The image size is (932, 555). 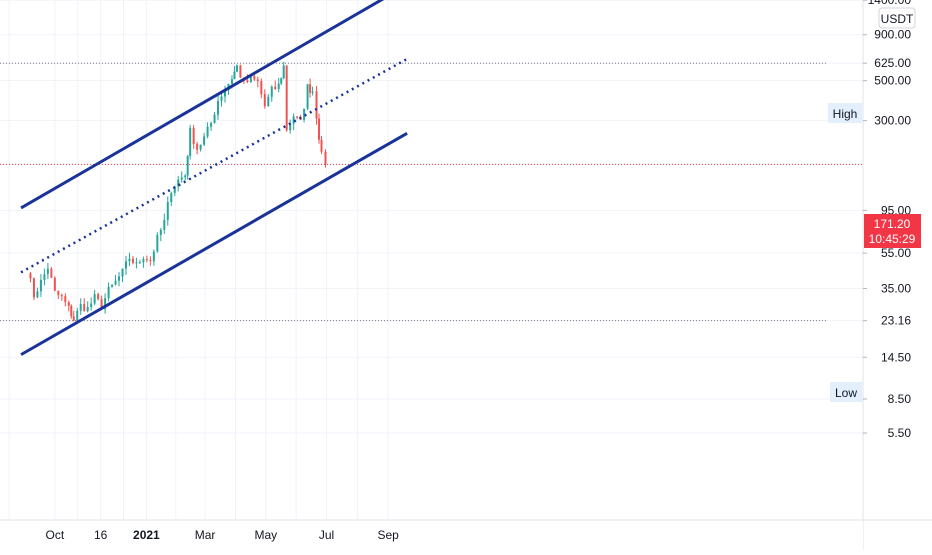 I want to click on price-markers: USDT High Low 171.20 10:45:29, so click(x=874, y=204).